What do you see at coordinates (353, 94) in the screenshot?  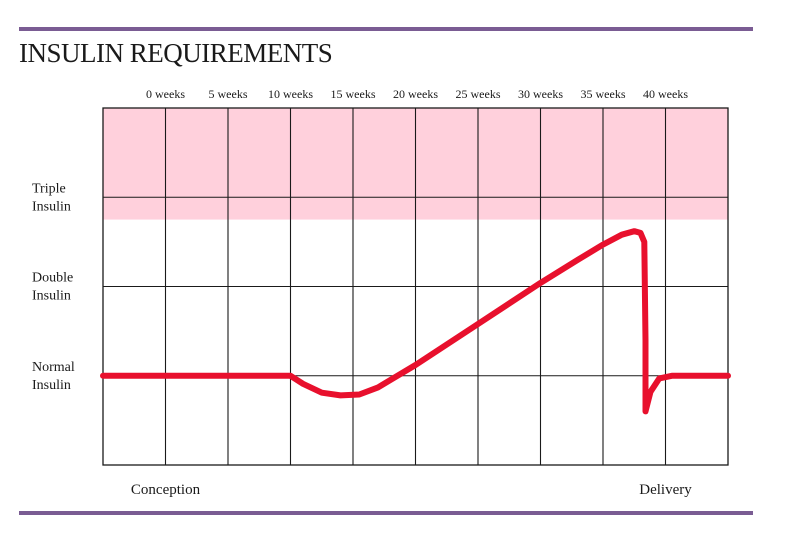 I see `x-tick-label: 15 weeks` at bounding box center [353, 94].